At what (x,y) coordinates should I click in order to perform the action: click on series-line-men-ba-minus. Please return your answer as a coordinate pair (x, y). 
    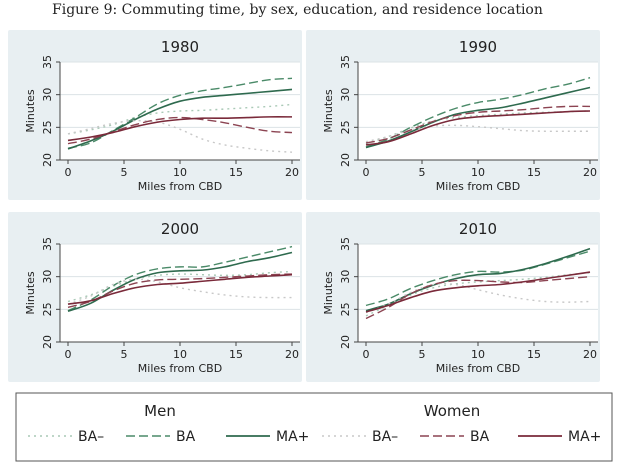
    Looking at the image, I should click on (180, 119).